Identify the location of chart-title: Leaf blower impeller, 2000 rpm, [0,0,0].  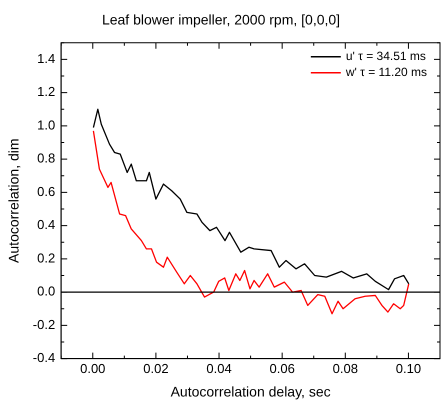
(221, 19).